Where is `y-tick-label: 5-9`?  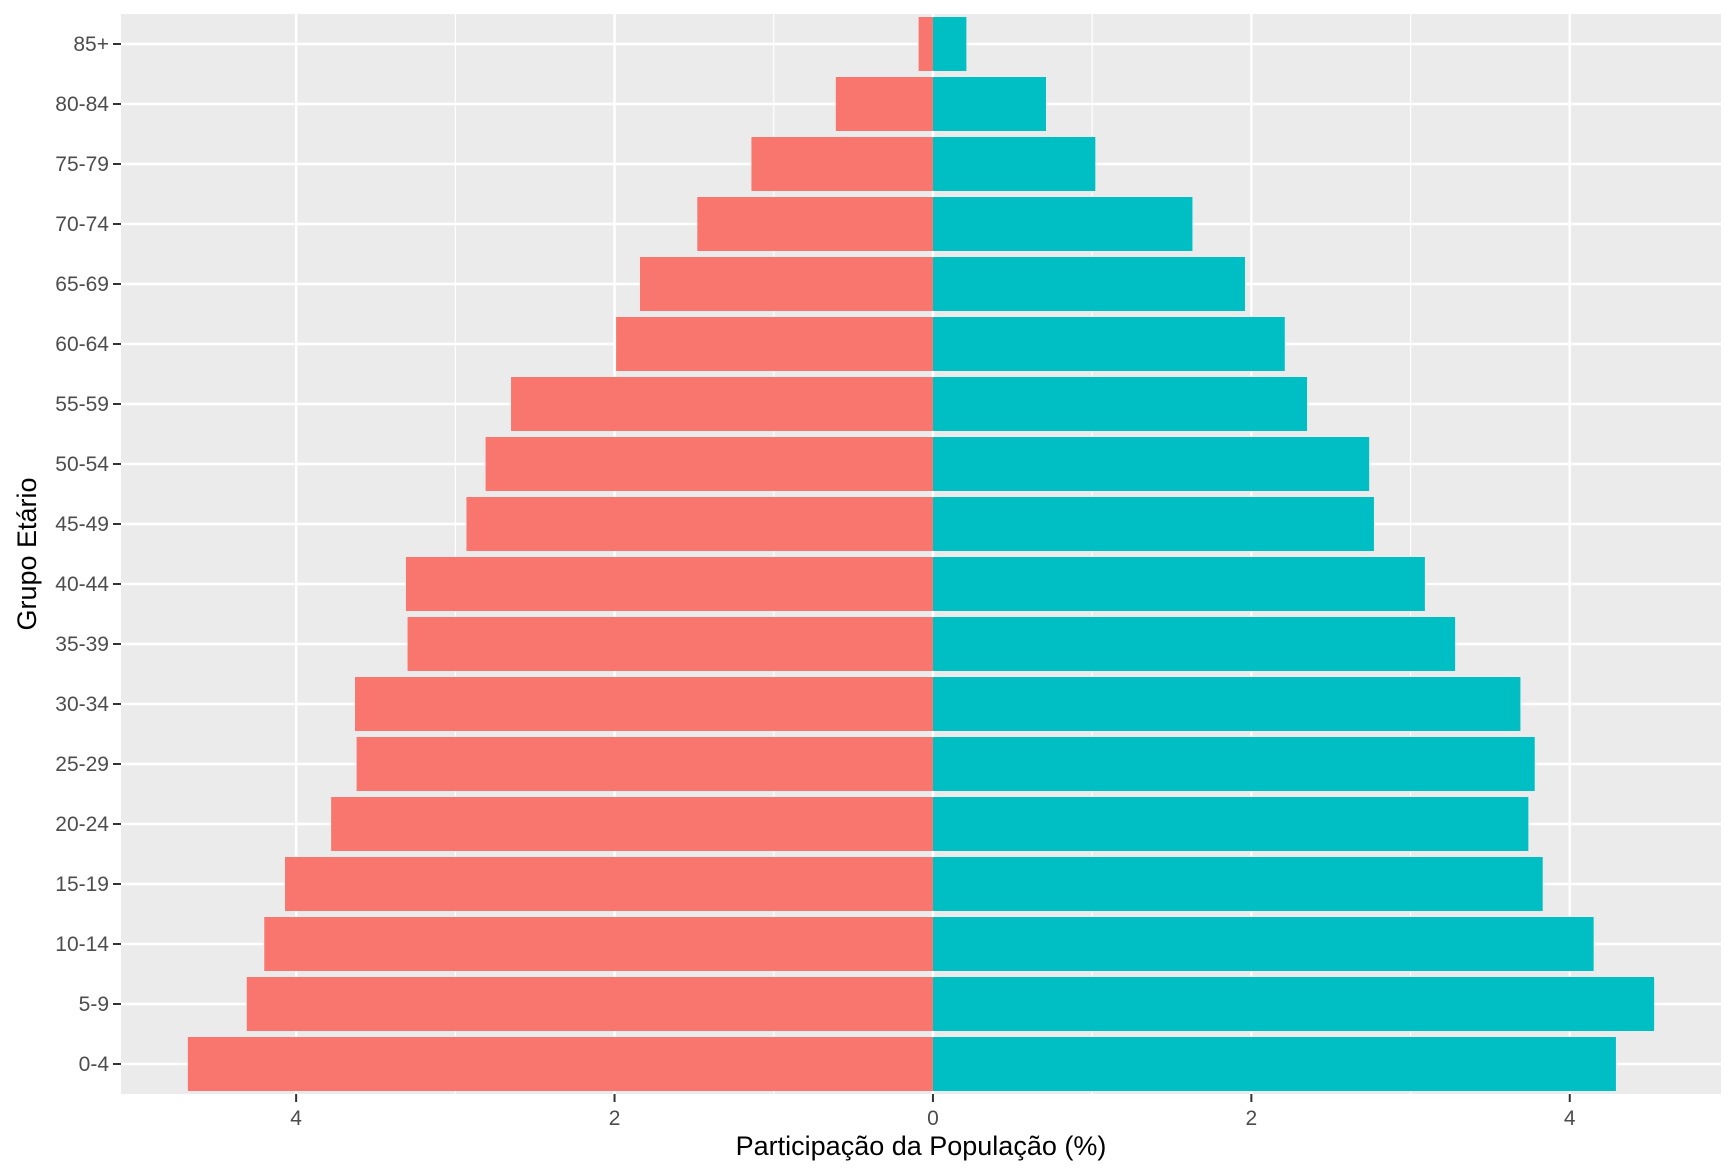
y-tick-label: 5-9 is located at coordinates (94, 1004).